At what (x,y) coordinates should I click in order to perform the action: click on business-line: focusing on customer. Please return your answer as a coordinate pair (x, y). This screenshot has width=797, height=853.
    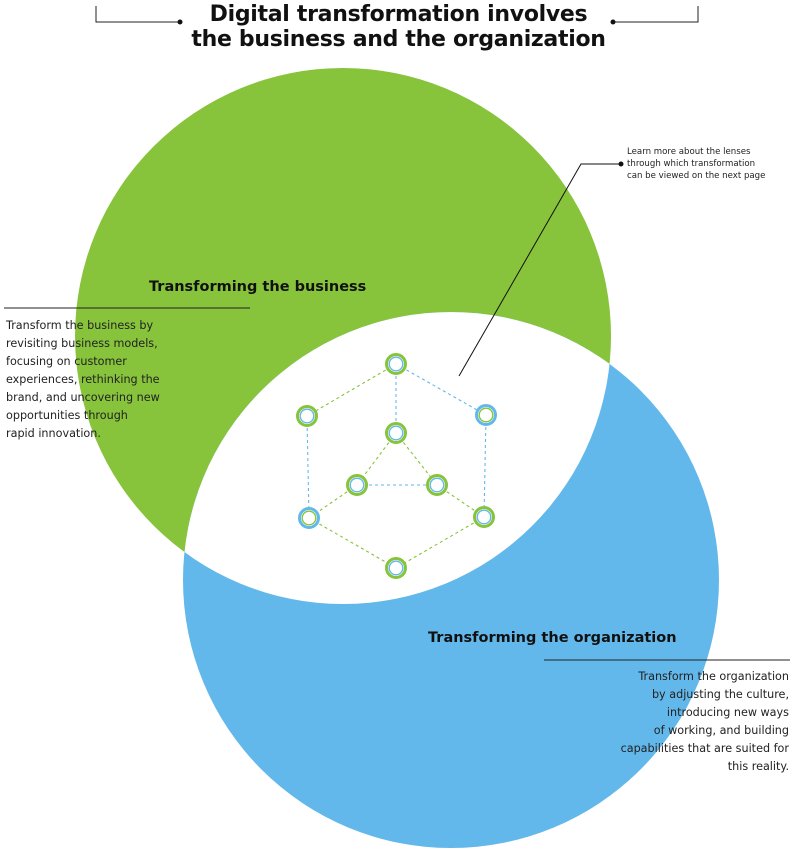
    Looking at the image, I should click on (66, 361).